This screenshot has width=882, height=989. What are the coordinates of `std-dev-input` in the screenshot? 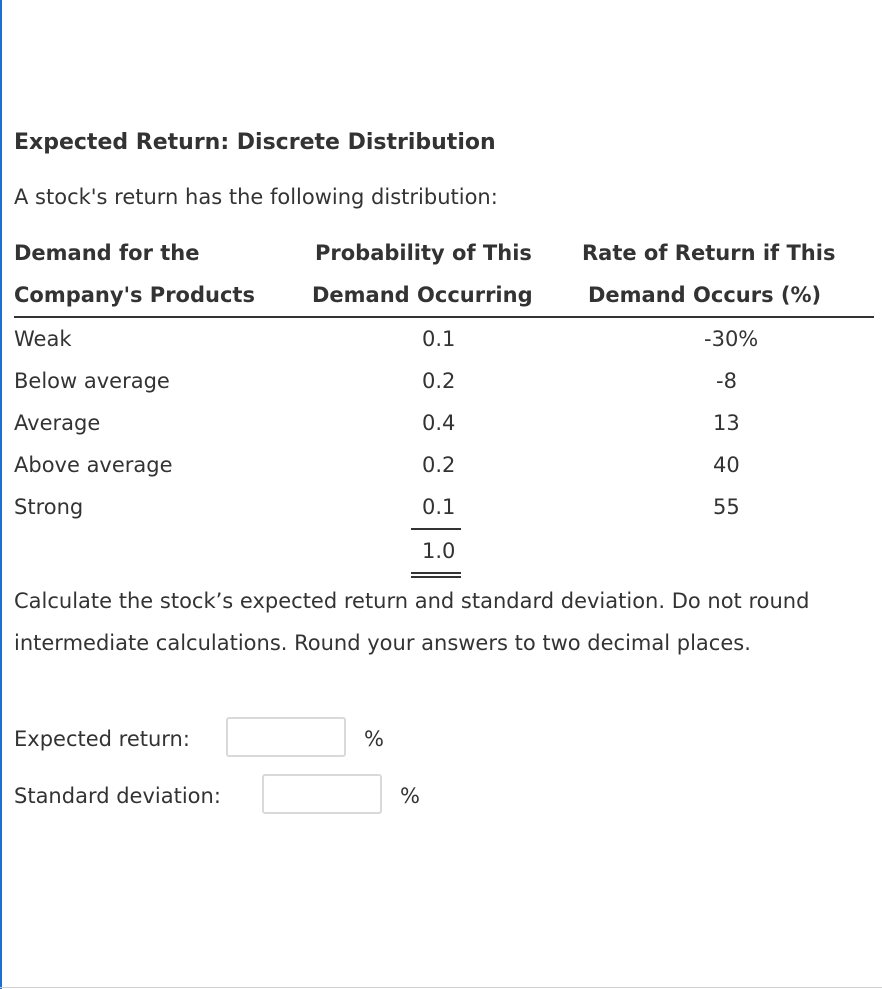 It's located at (322, 794).